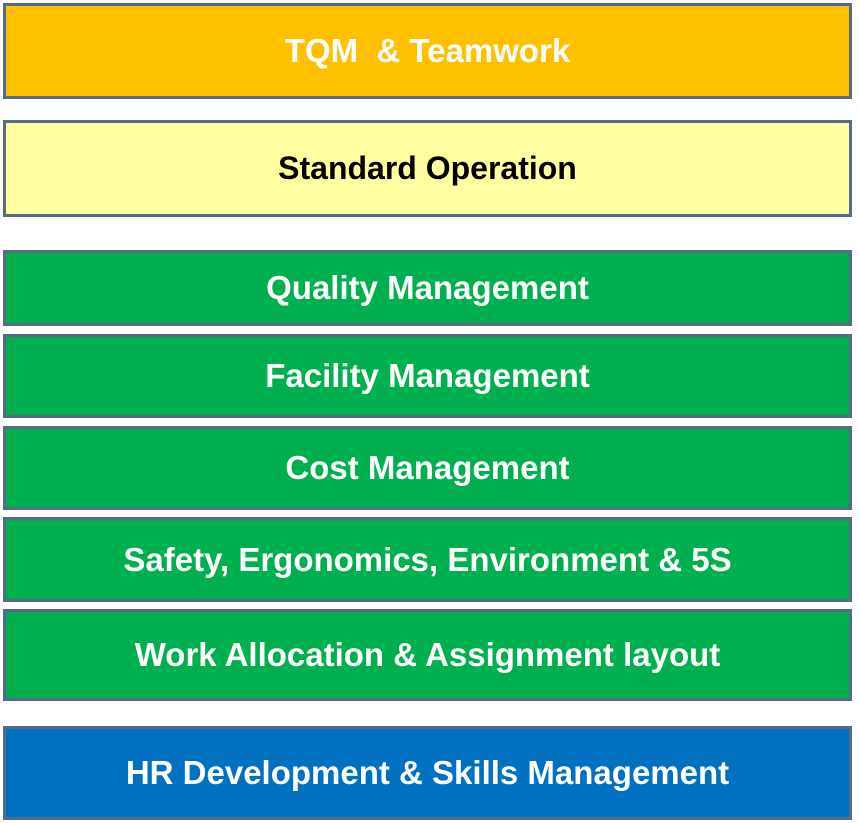 The width and height of the screenshot is (859, 823). I want to click on layer-work-allocation-assignment-layout: Work Allocation & Assignment layout, so click(427, 655).